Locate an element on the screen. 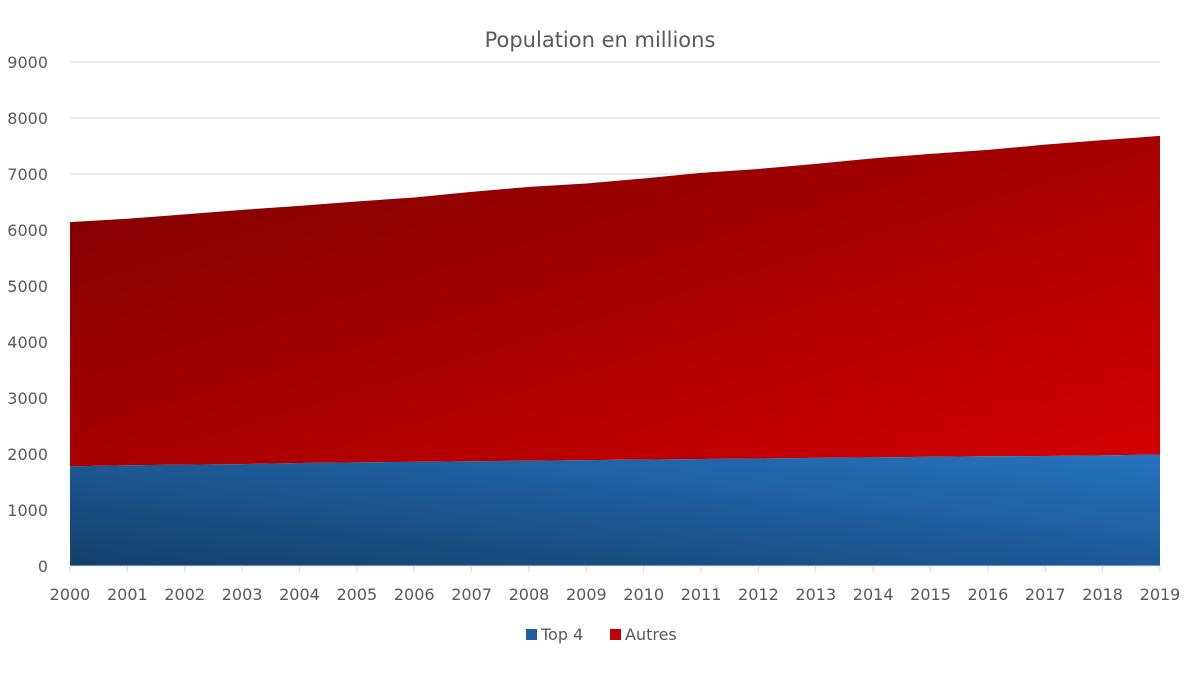 The image size is (1200, 675). legend: Top 4 Autres is located at coordinates (601, 634).